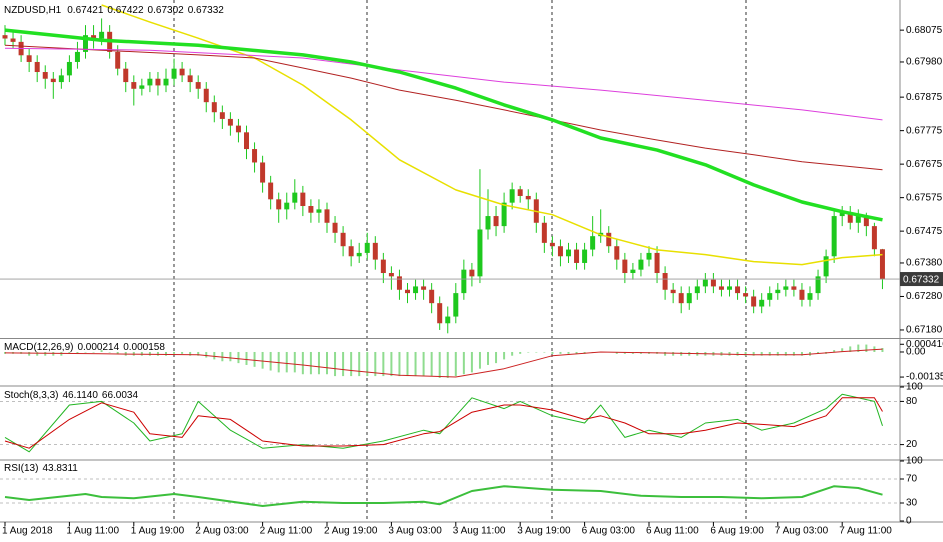 The image size is (943, 542). Describe the element at coordinates (158, 531) in the screenshot. I see `x-tick-label: 1 Aug 19:00` at that location.